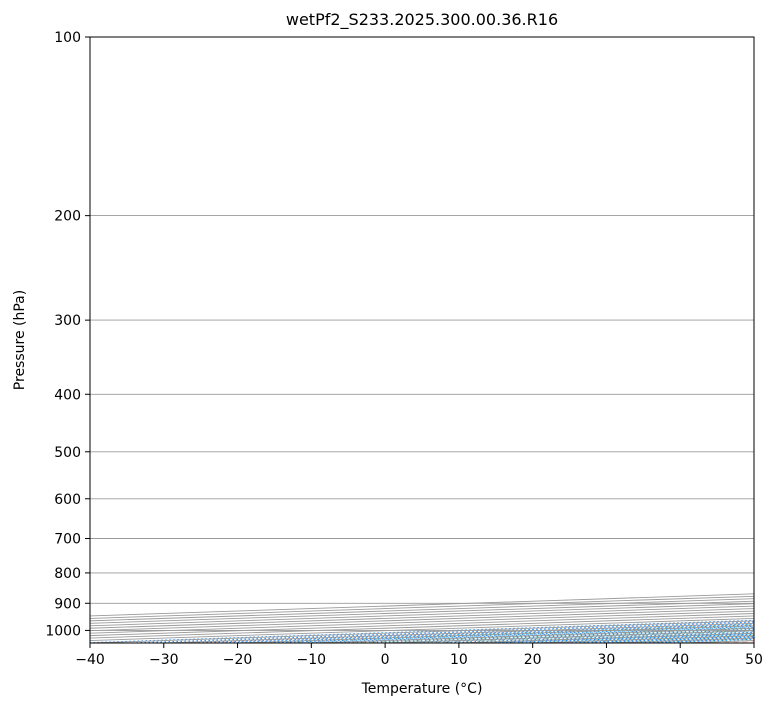  What do you see at coordinates (459, 660) in the screenshot?
I see `x-tick-label: 10` at bounding box center [459, 660].